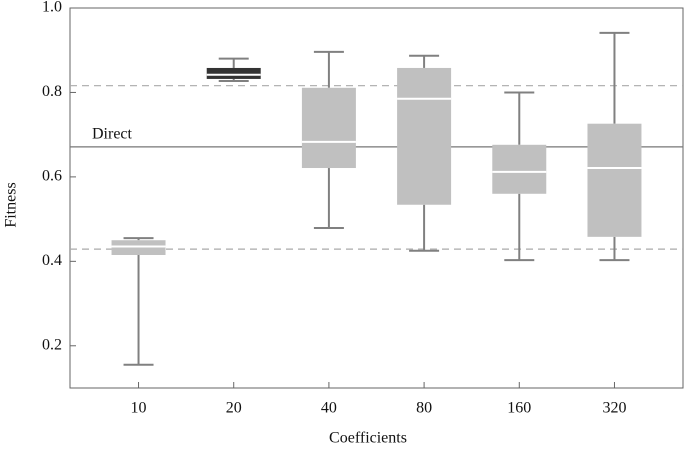 The image size is (686, 449). I want to click on y-tick-label: 0.6, so click(52, 176).